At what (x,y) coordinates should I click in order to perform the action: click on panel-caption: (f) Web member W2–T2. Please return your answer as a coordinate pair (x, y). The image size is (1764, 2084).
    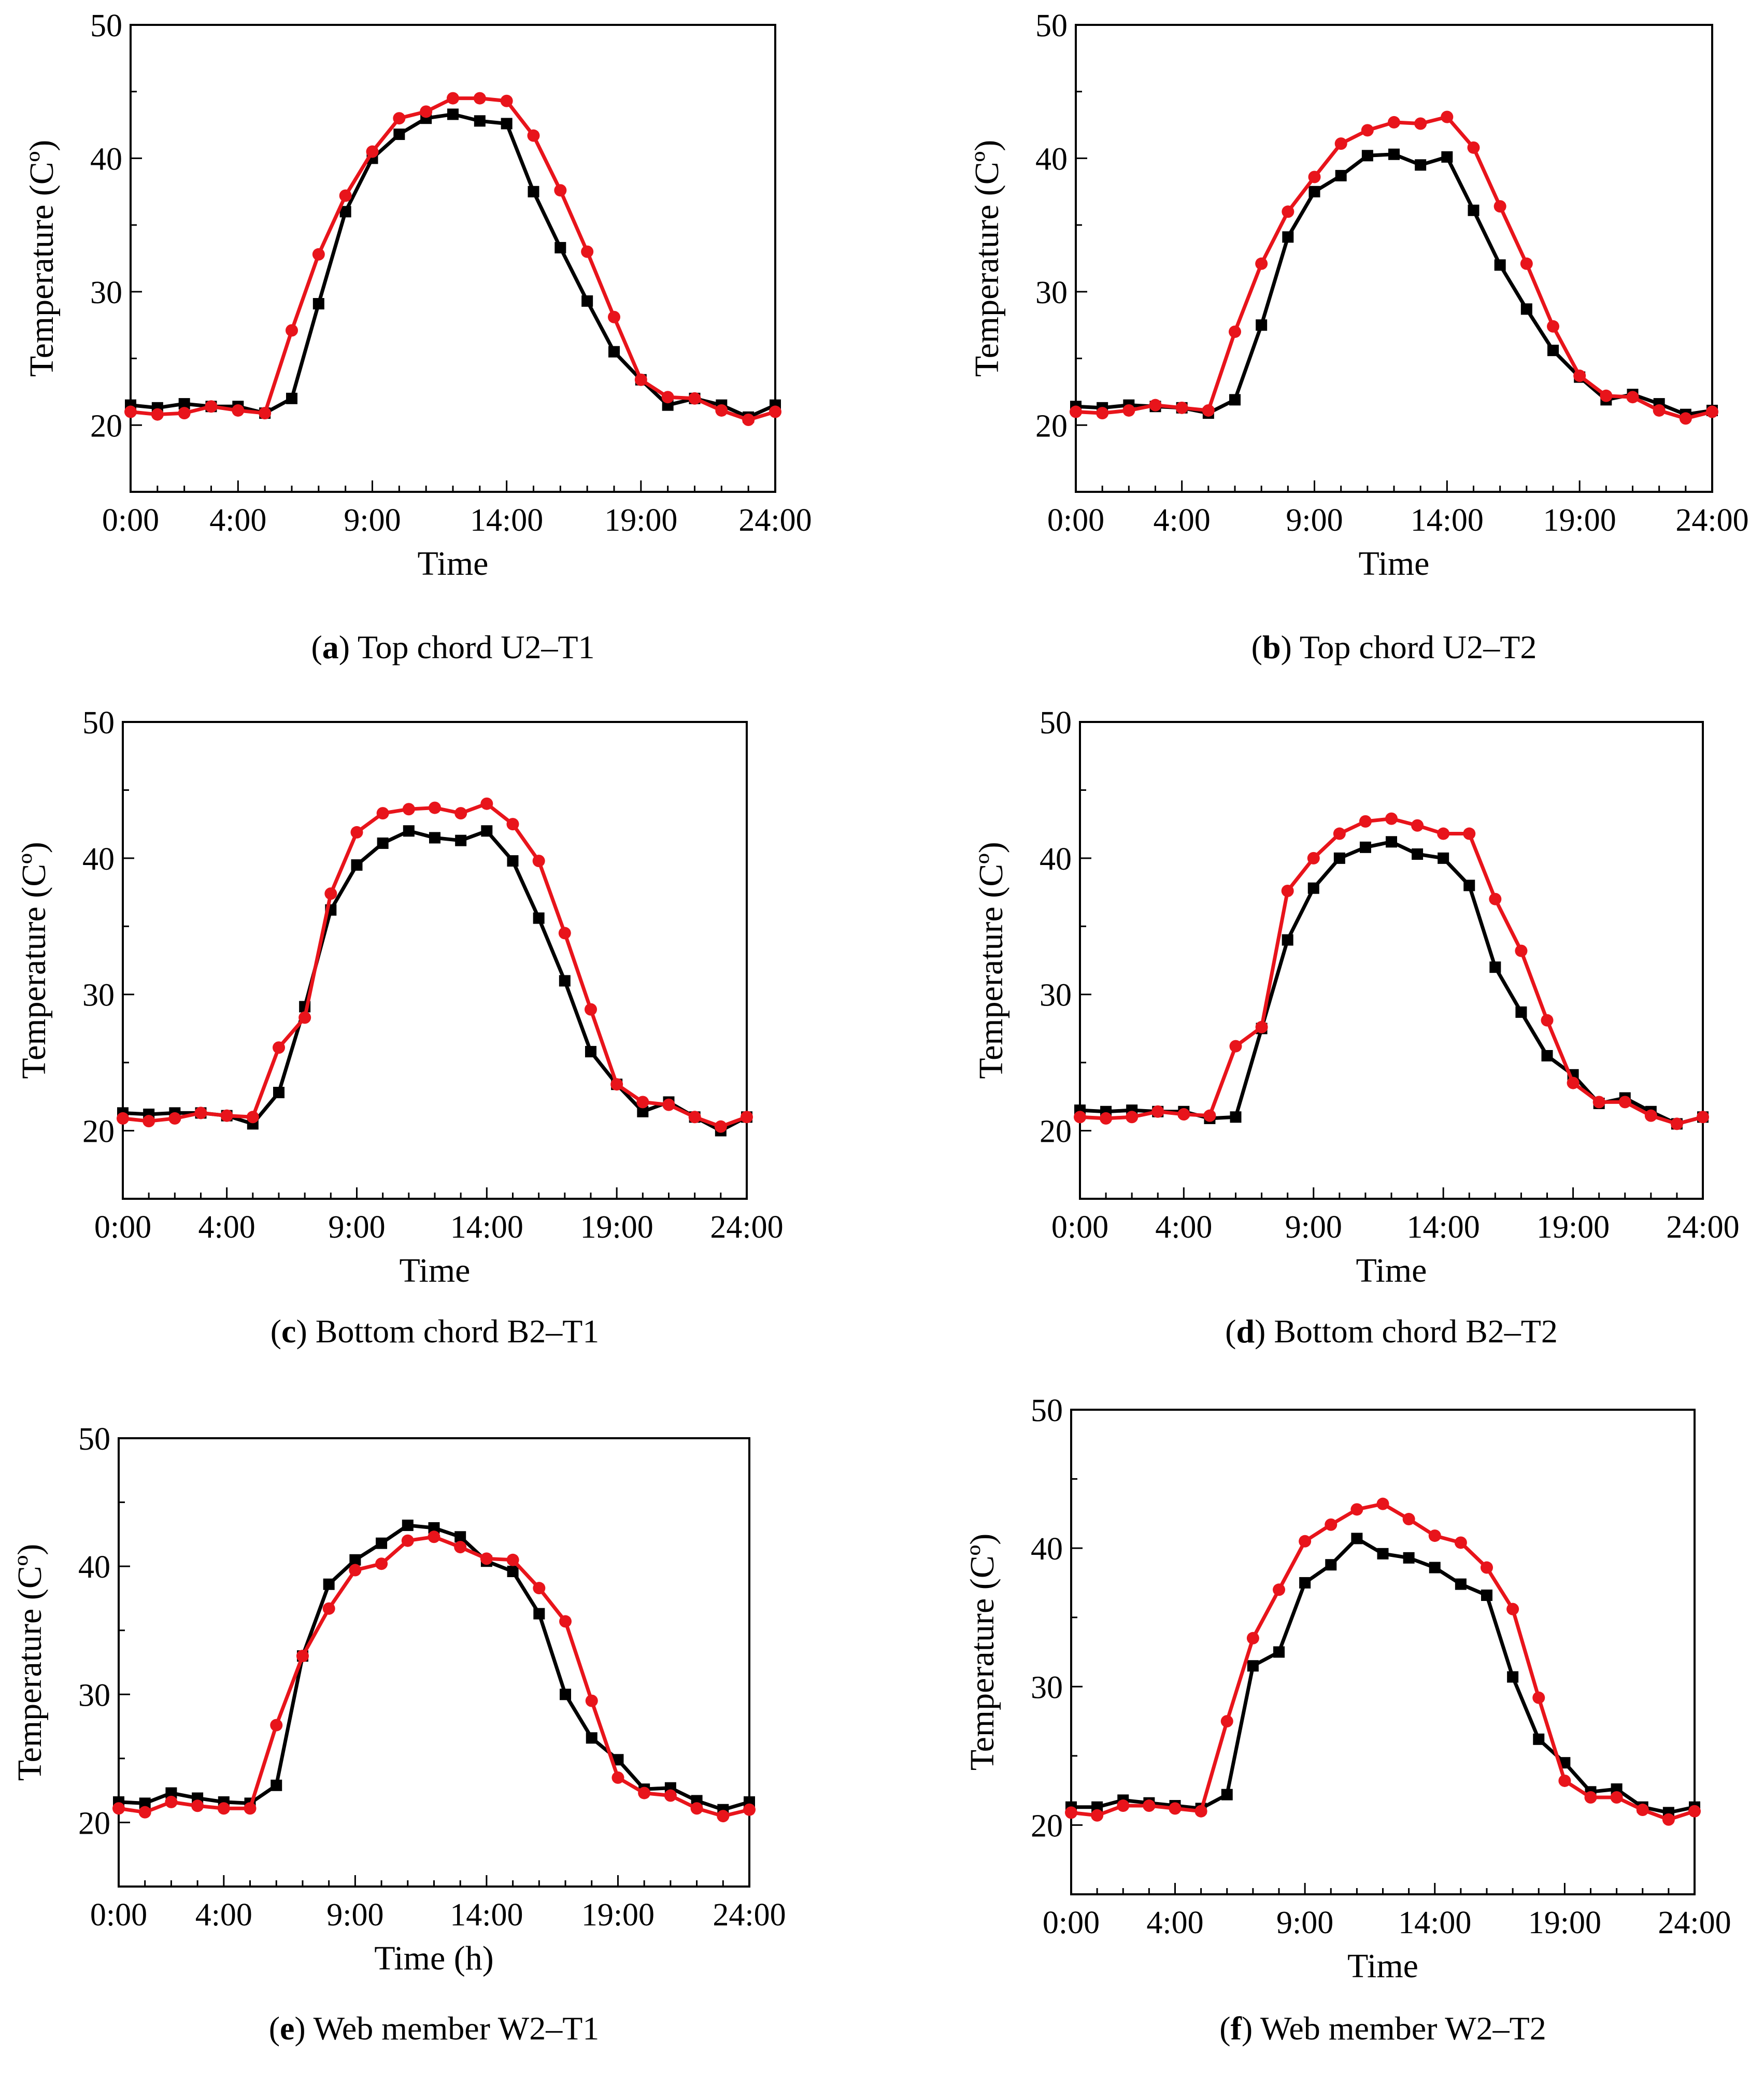
    Looking at the image, I should click on (1382, 2028).